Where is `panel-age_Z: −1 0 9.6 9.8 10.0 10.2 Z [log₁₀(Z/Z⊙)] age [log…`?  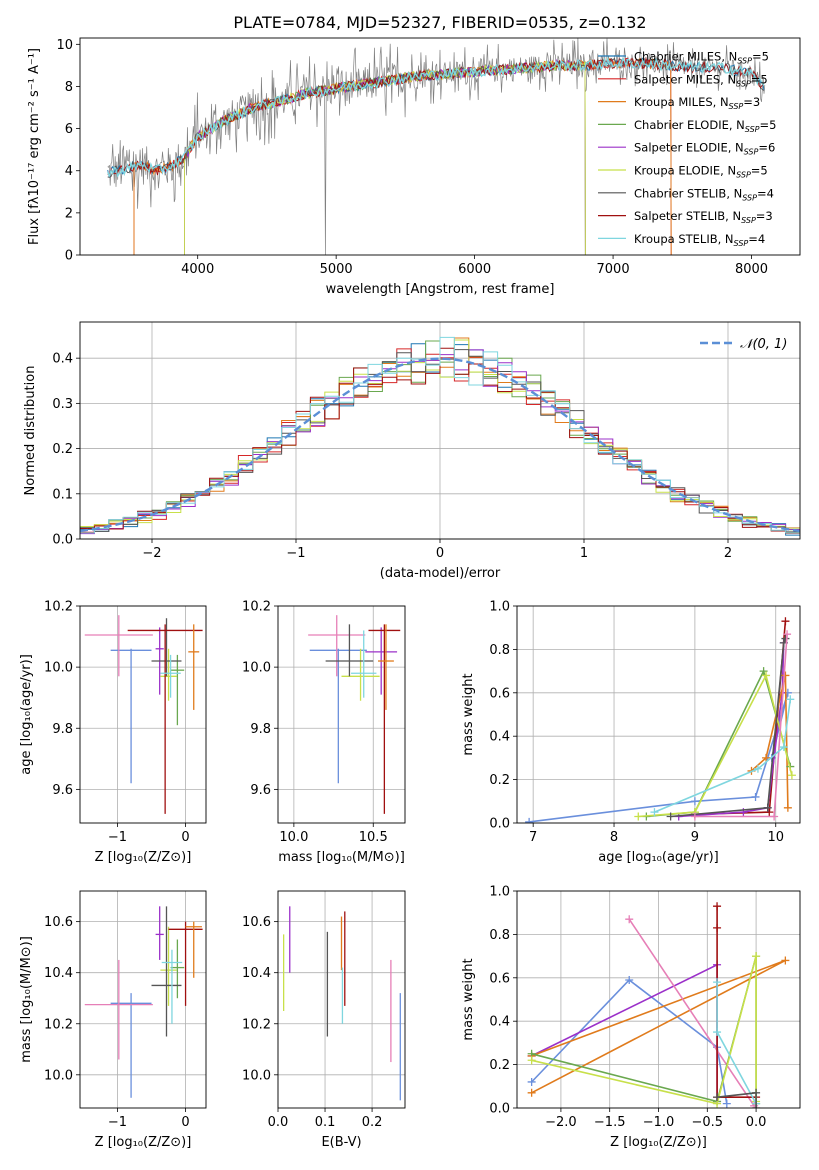 panel-age_Z: −1 0 9.6 9.8 10.0 10.2 Z [log₁₀(Z/Z⊙)] age [log… is located at coordinates (113, 732).